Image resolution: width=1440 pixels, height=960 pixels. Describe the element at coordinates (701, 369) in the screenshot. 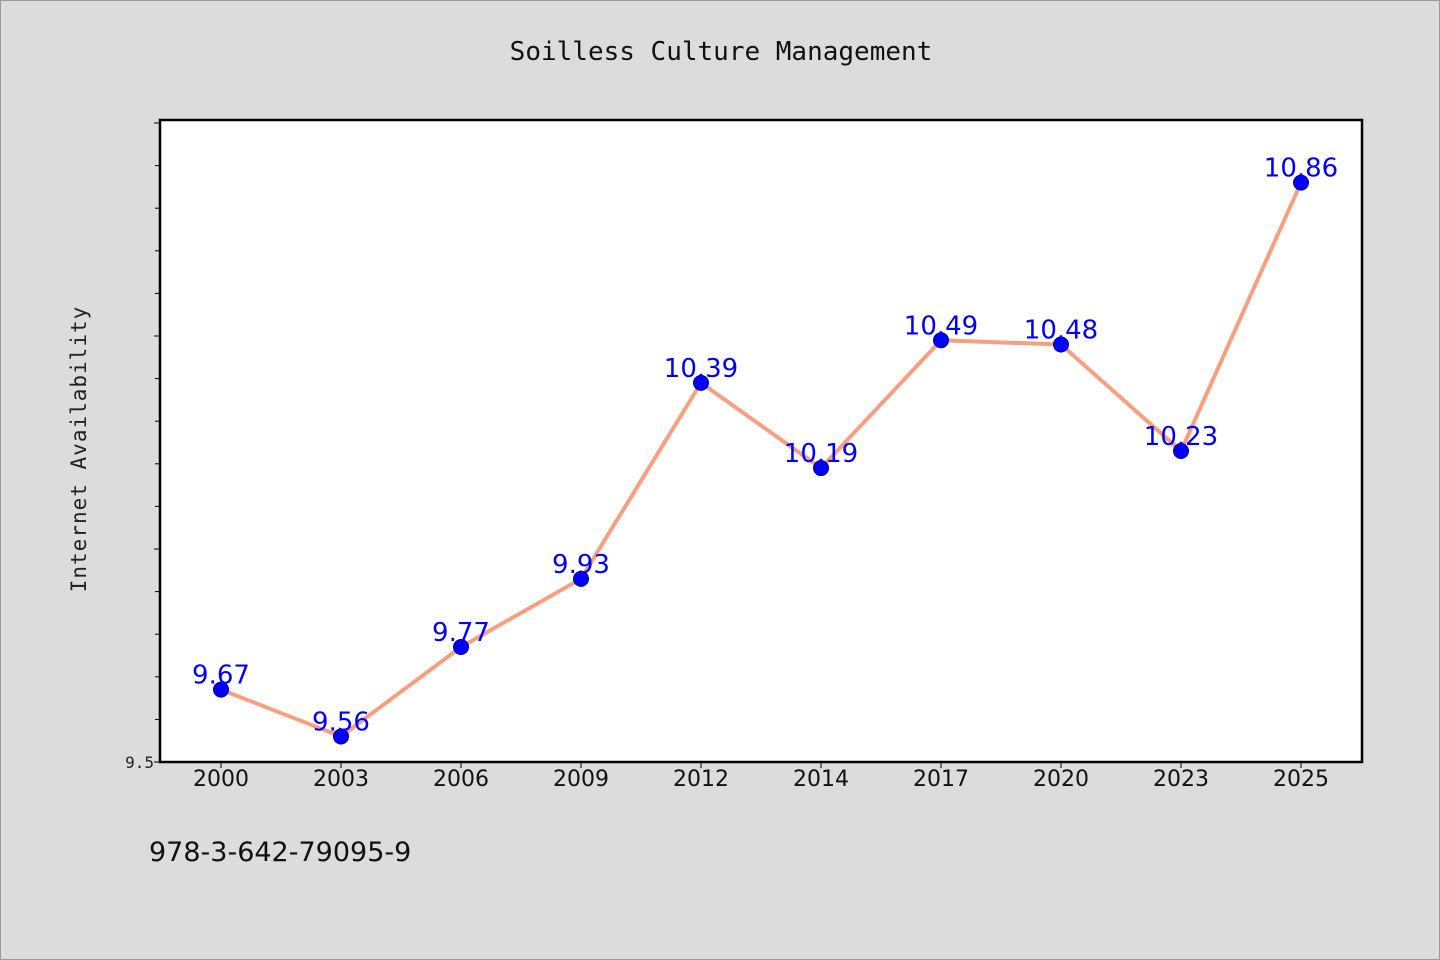

I see `data-label: 10.39` at that location.